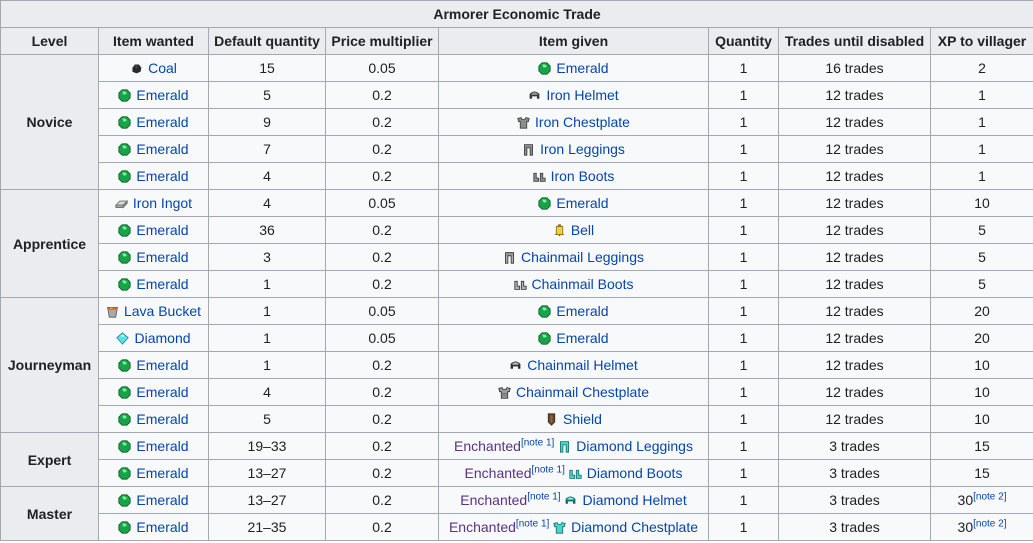 The image size is (1033, 543). I want to click on item-wanted-cell: Emerald, so click(153, 365).